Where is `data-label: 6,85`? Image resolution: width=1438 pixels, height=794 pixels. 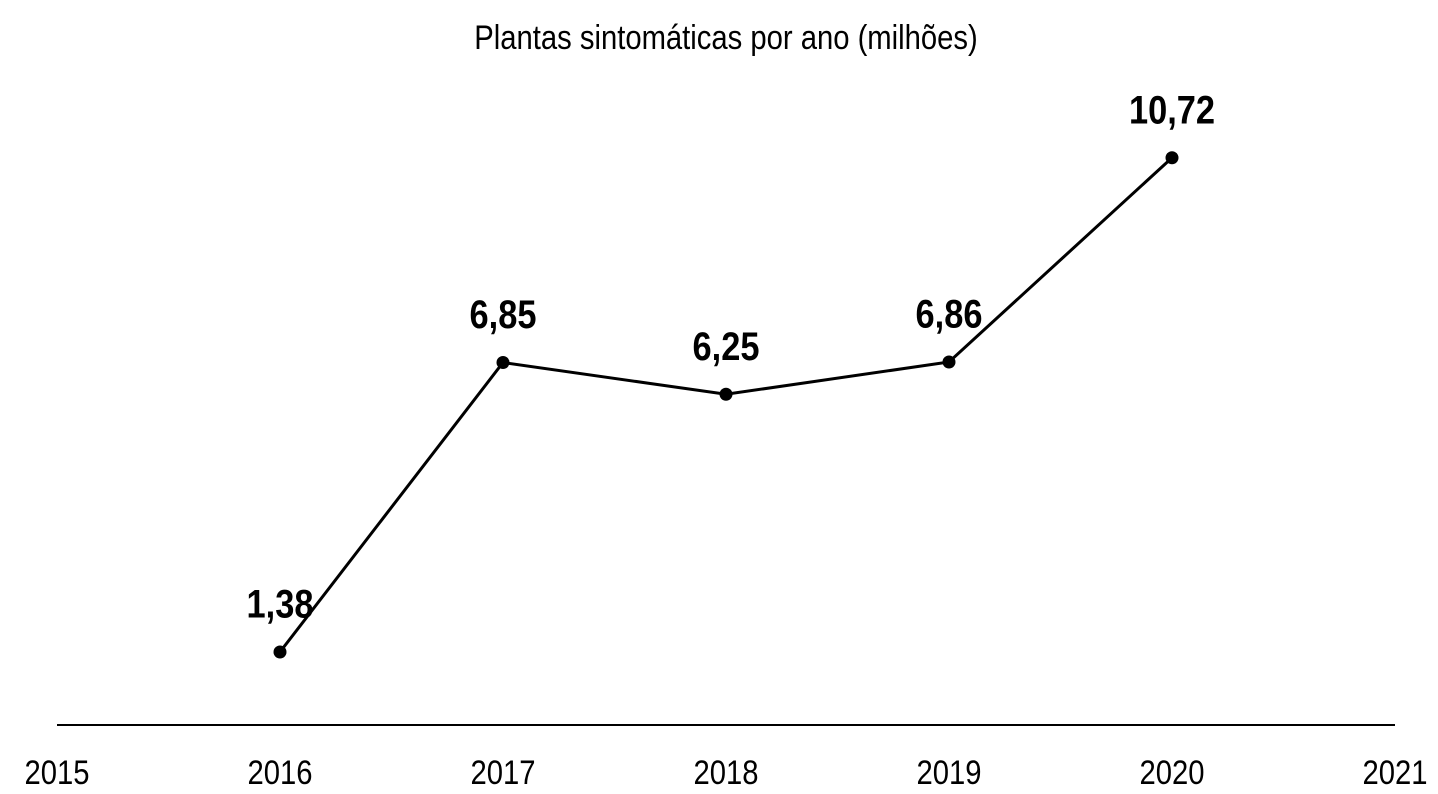
data-label: 6,85 is located at coordinates (503, 314).